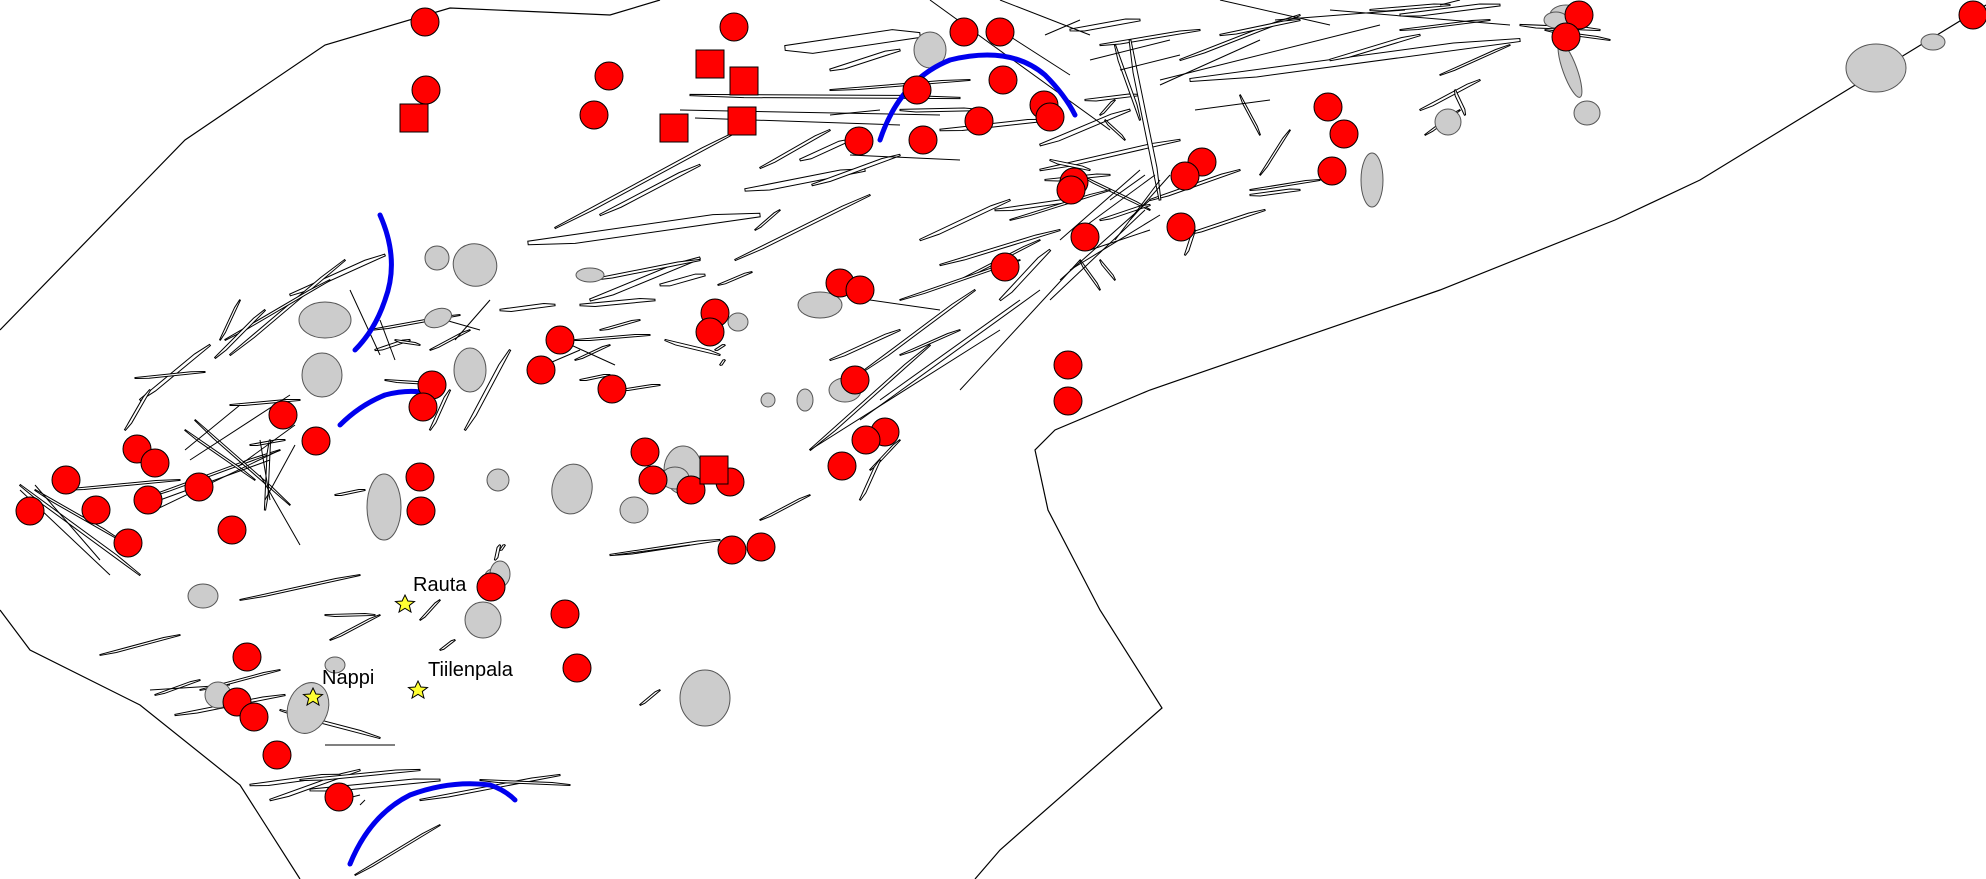 This screenshot has height=879, width=1986. I want to click on place-rauta: Rauta, so click(431, 594).